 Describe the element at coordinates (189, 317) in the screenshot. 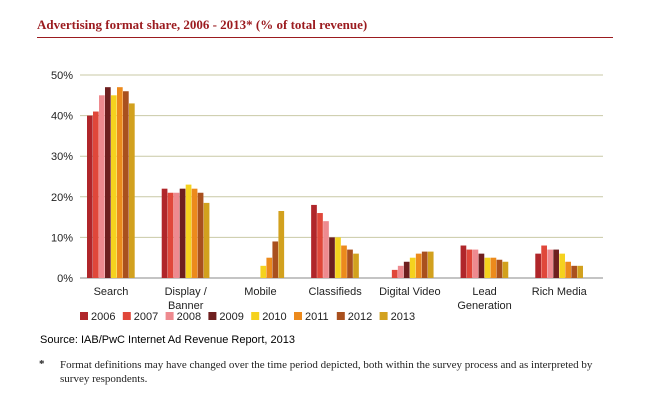

I see `legend-label: 2008` at that location.